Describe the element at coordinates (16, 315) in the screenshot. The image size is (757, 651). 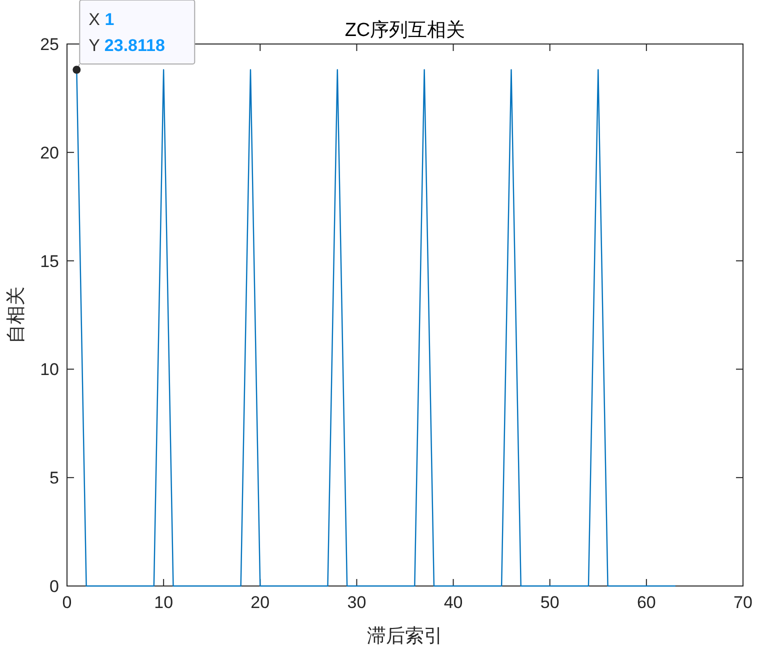
I see `y-axis-title: 自相关` at that location.